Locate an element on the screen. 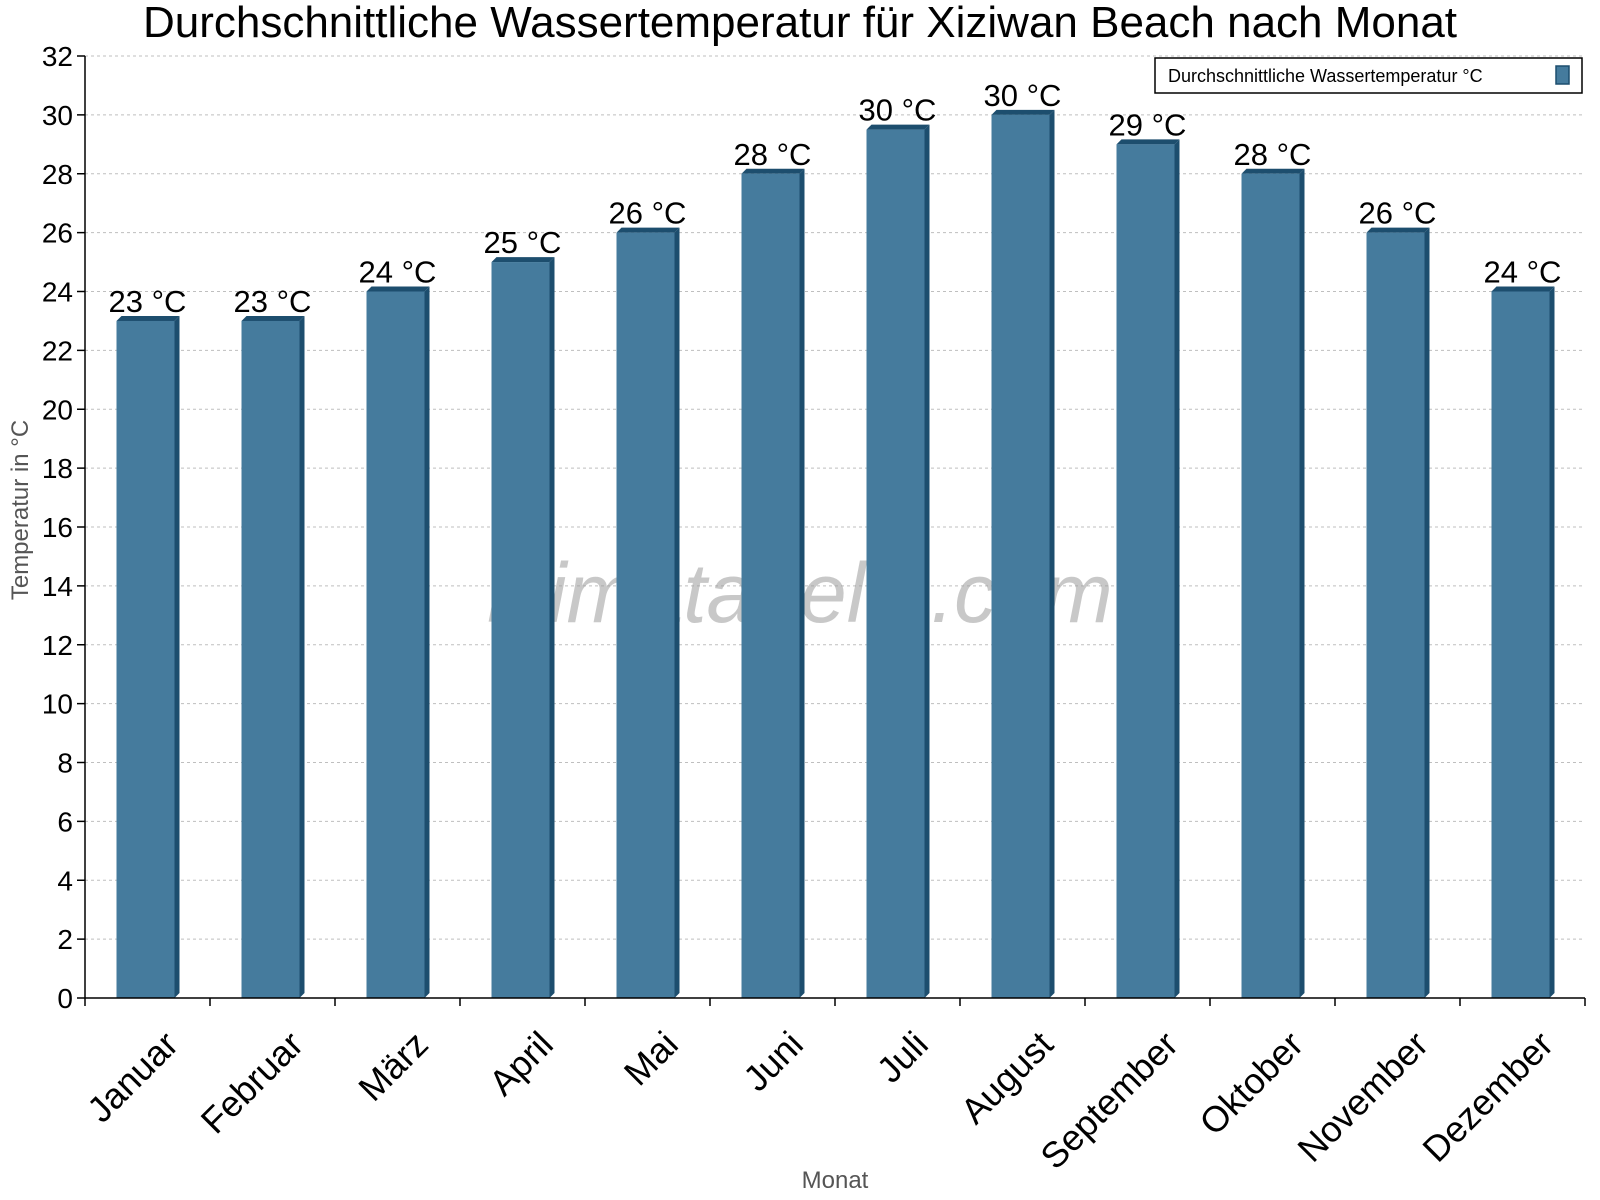 This screenshot has width=1600, height=1200. bar-juli is located at coordinates (898, 561).